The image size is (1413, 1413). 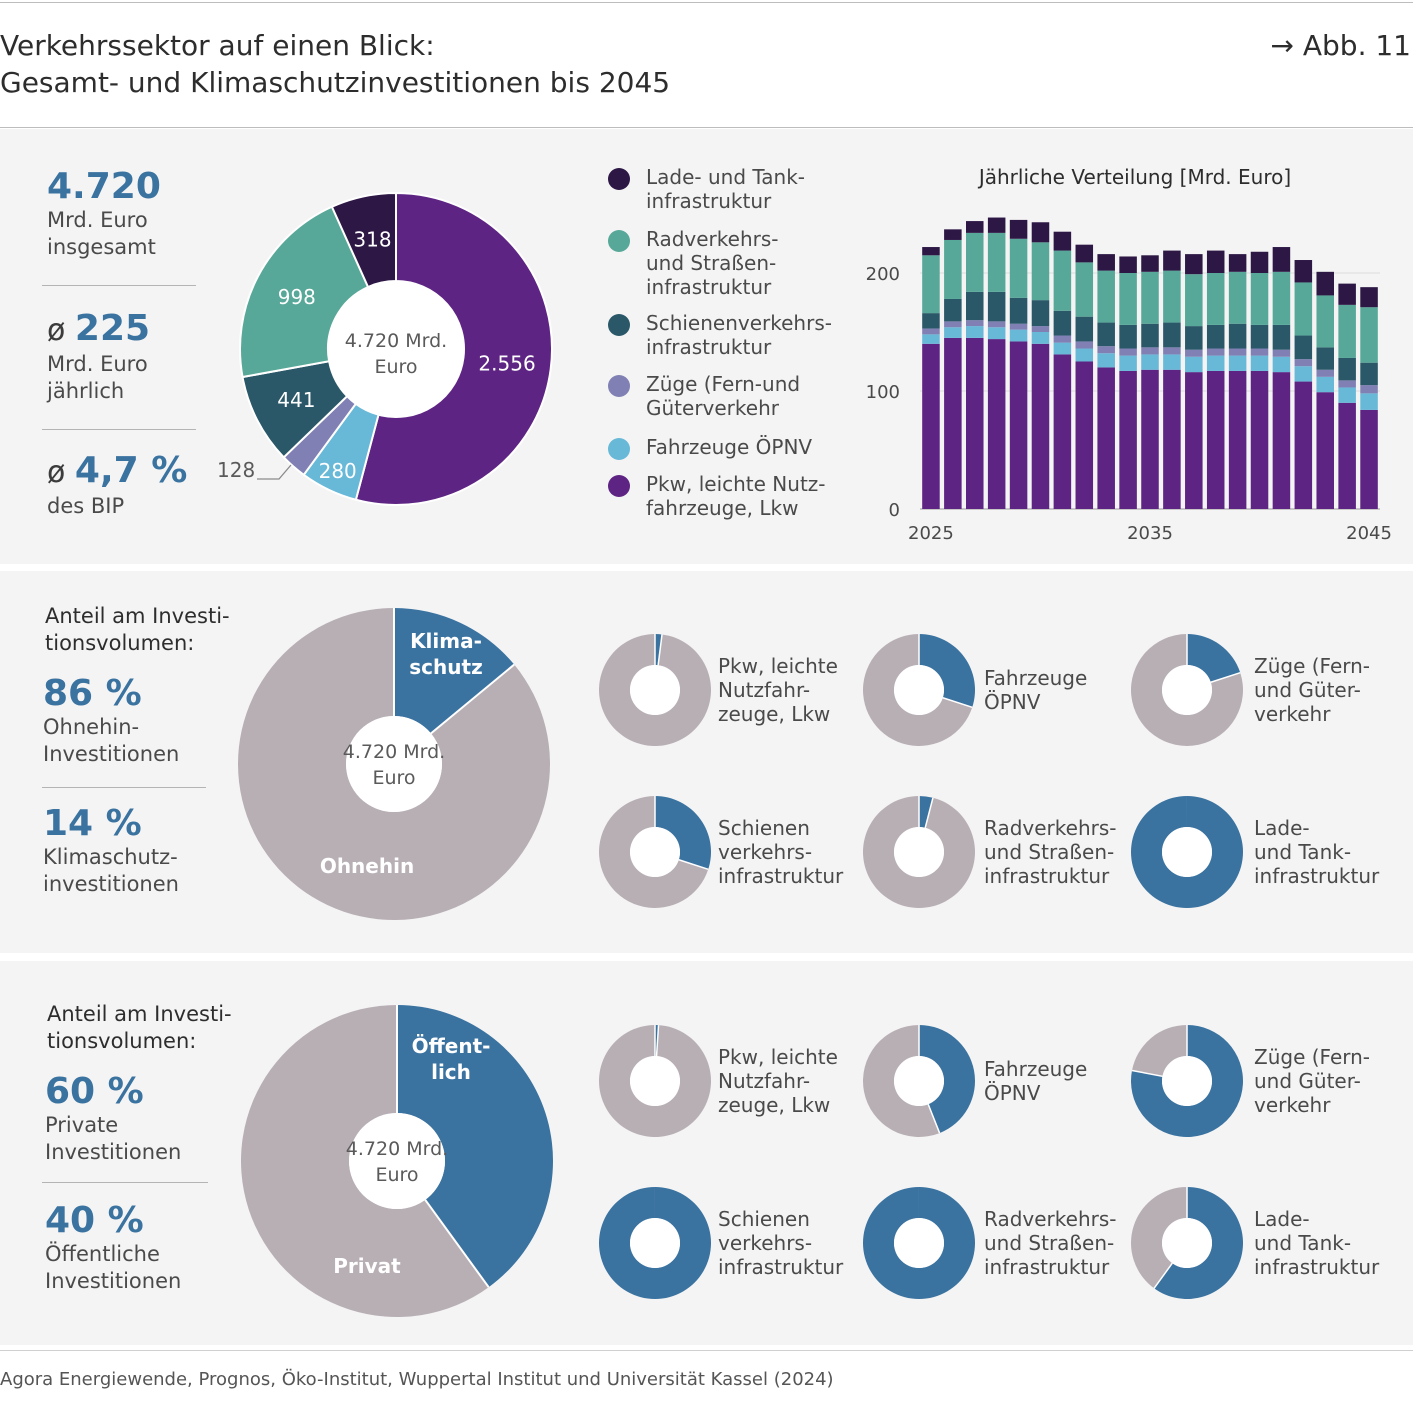 What do you see at coordinates (619, 179) in the screenshot?
I see `legend-swatch` at bounding box center [619, 179].